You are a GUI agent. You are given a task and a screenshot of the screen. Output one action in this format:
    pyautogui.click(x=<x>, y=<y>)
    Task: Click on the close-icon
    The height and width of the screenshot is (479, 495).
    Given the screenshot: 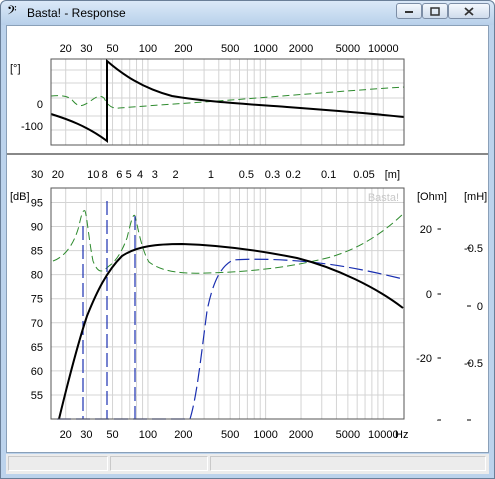 What is the action you would take?
    pyautogui.click(x=469, y=11)
    